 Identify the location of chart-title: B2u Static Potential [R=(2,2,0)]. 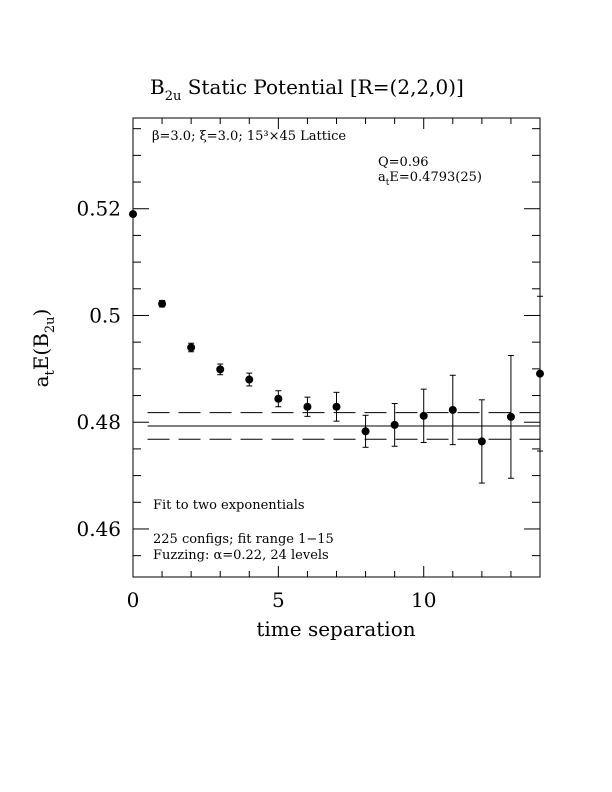
(307, 89).